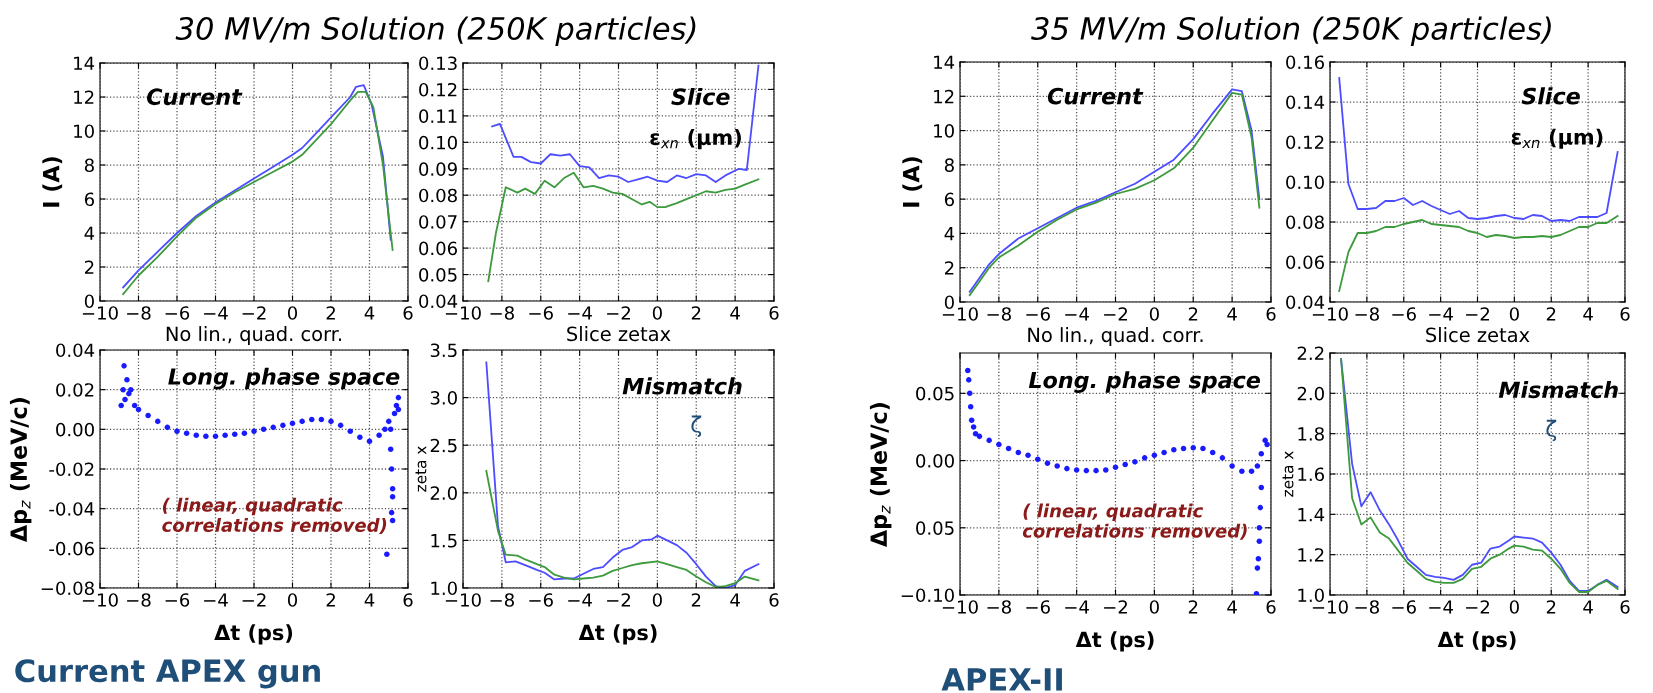 Image resolution: width=1653 pixels, height=693 pixels. Describe the element at coordinates (1311, 515) in the screenshot. I see `y-tick-label: 1.4` at that location.